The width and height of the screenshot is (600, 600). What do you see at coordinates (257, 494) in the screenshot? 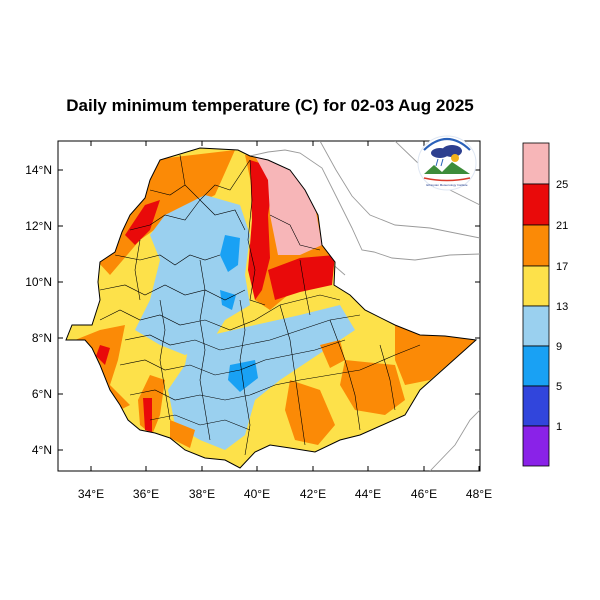
I see `x-tick-label: 40°E` at bounding box center [257, 494].